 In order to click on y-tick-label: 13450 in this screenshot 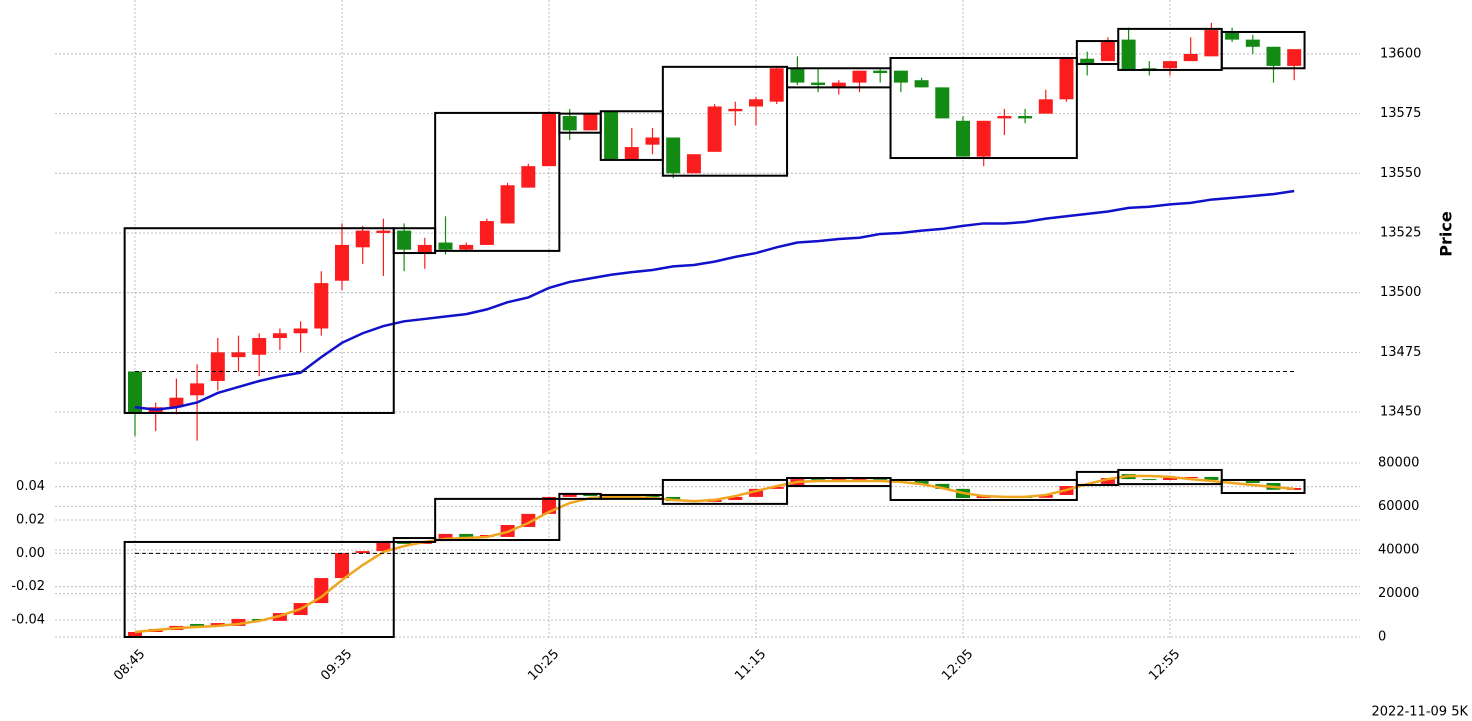, I will do `click(1400, 412)`.